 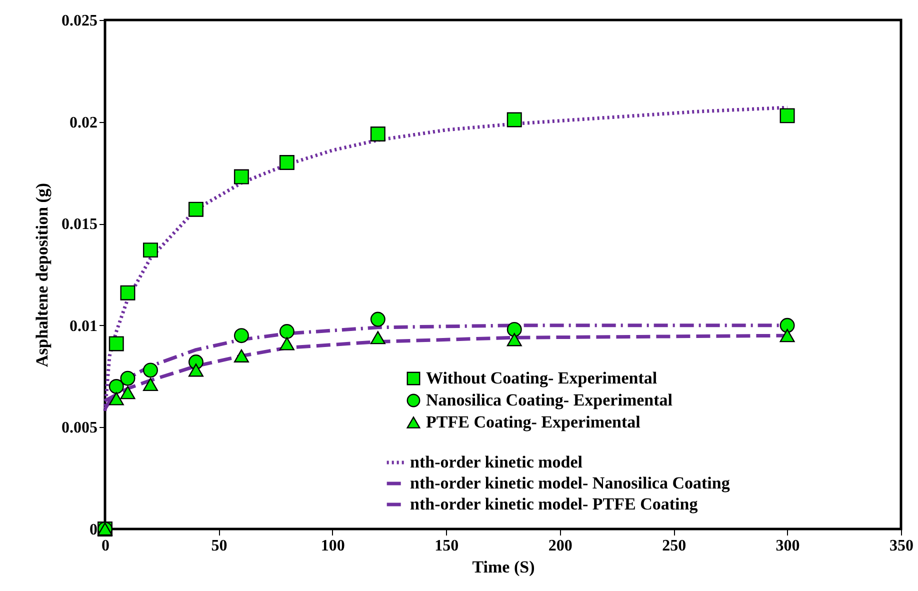 What do you see at coordinates (106, 546) in the screenshot?
I see `x-tick-label: 0` at bounding box center [106, 546].